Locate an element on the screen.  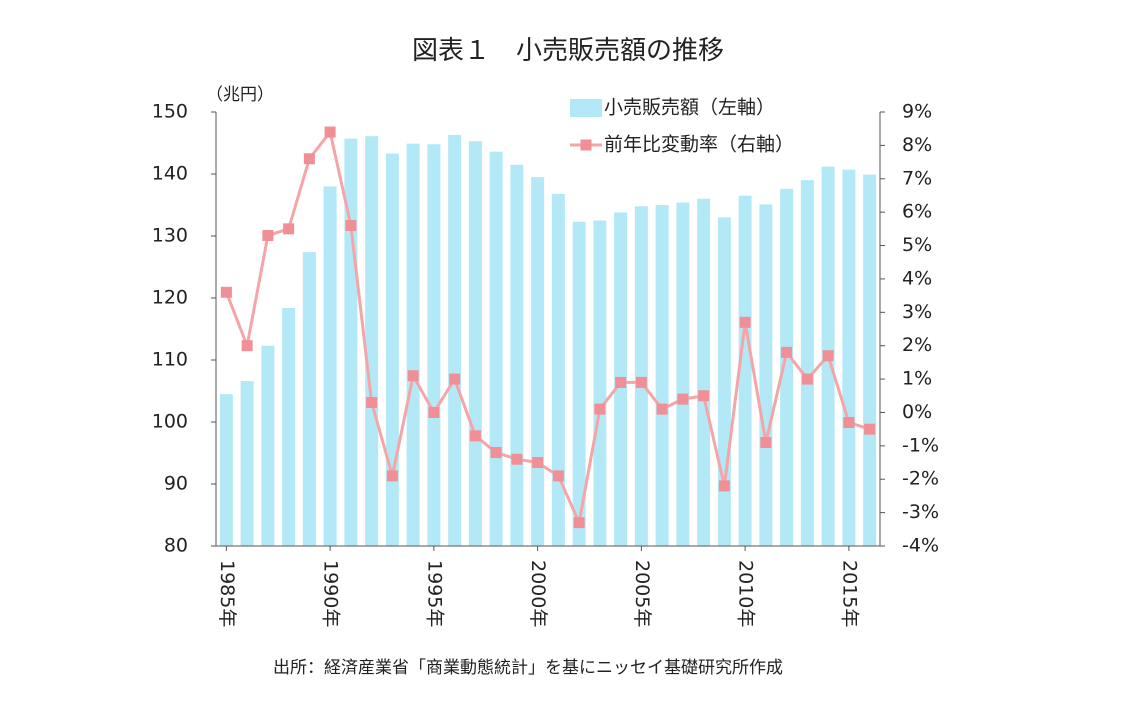
y-tick-label: 100 is located at coordinates (170, 422).